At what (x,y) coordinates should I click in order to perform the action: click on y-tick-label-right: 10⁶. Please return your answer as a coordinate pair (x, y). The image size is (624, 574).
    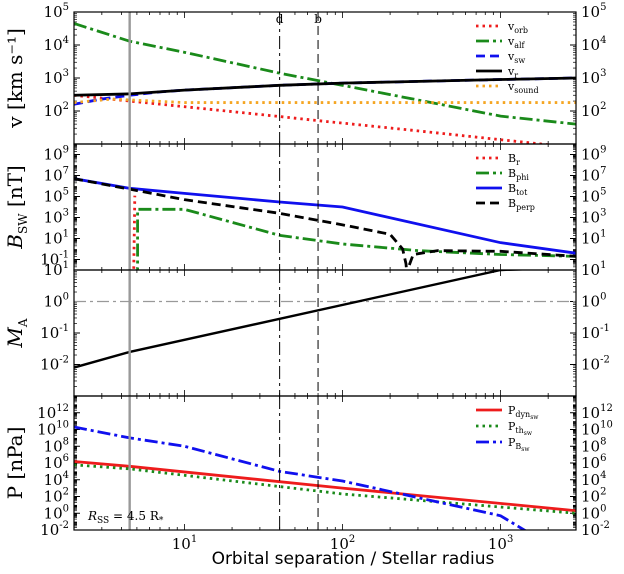
    Looking at the image, I should click on (593, 462).